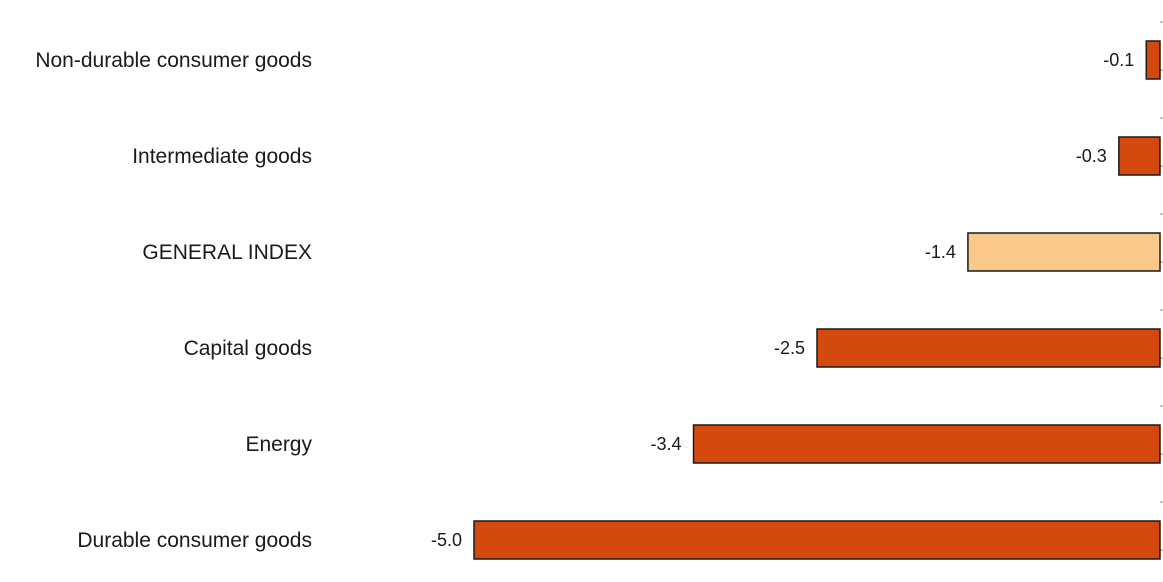  Describe the element at coordinates (1118, 60) in the screenshot. I see `value-label-non-durable-consumer-goods: -0.1` at that location.